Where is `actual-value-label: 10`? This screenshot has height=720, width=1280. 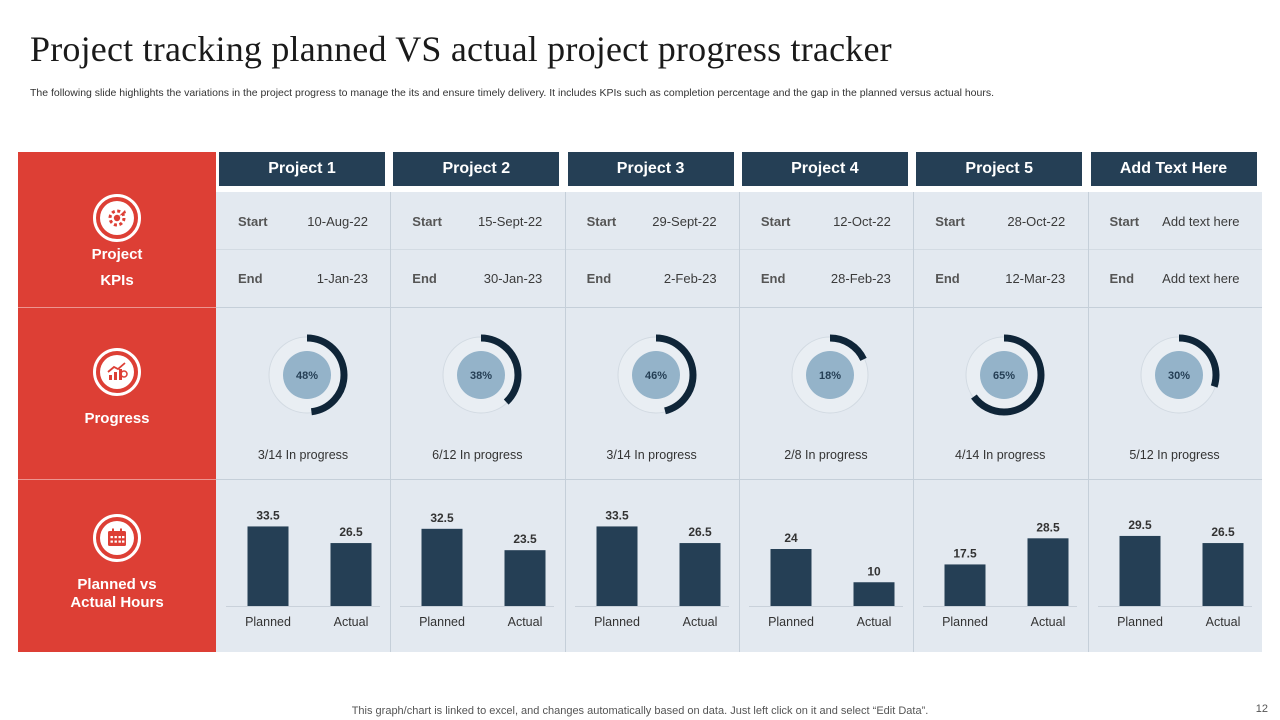
actual-value-label: 10 is located at coordinates (874, 571).